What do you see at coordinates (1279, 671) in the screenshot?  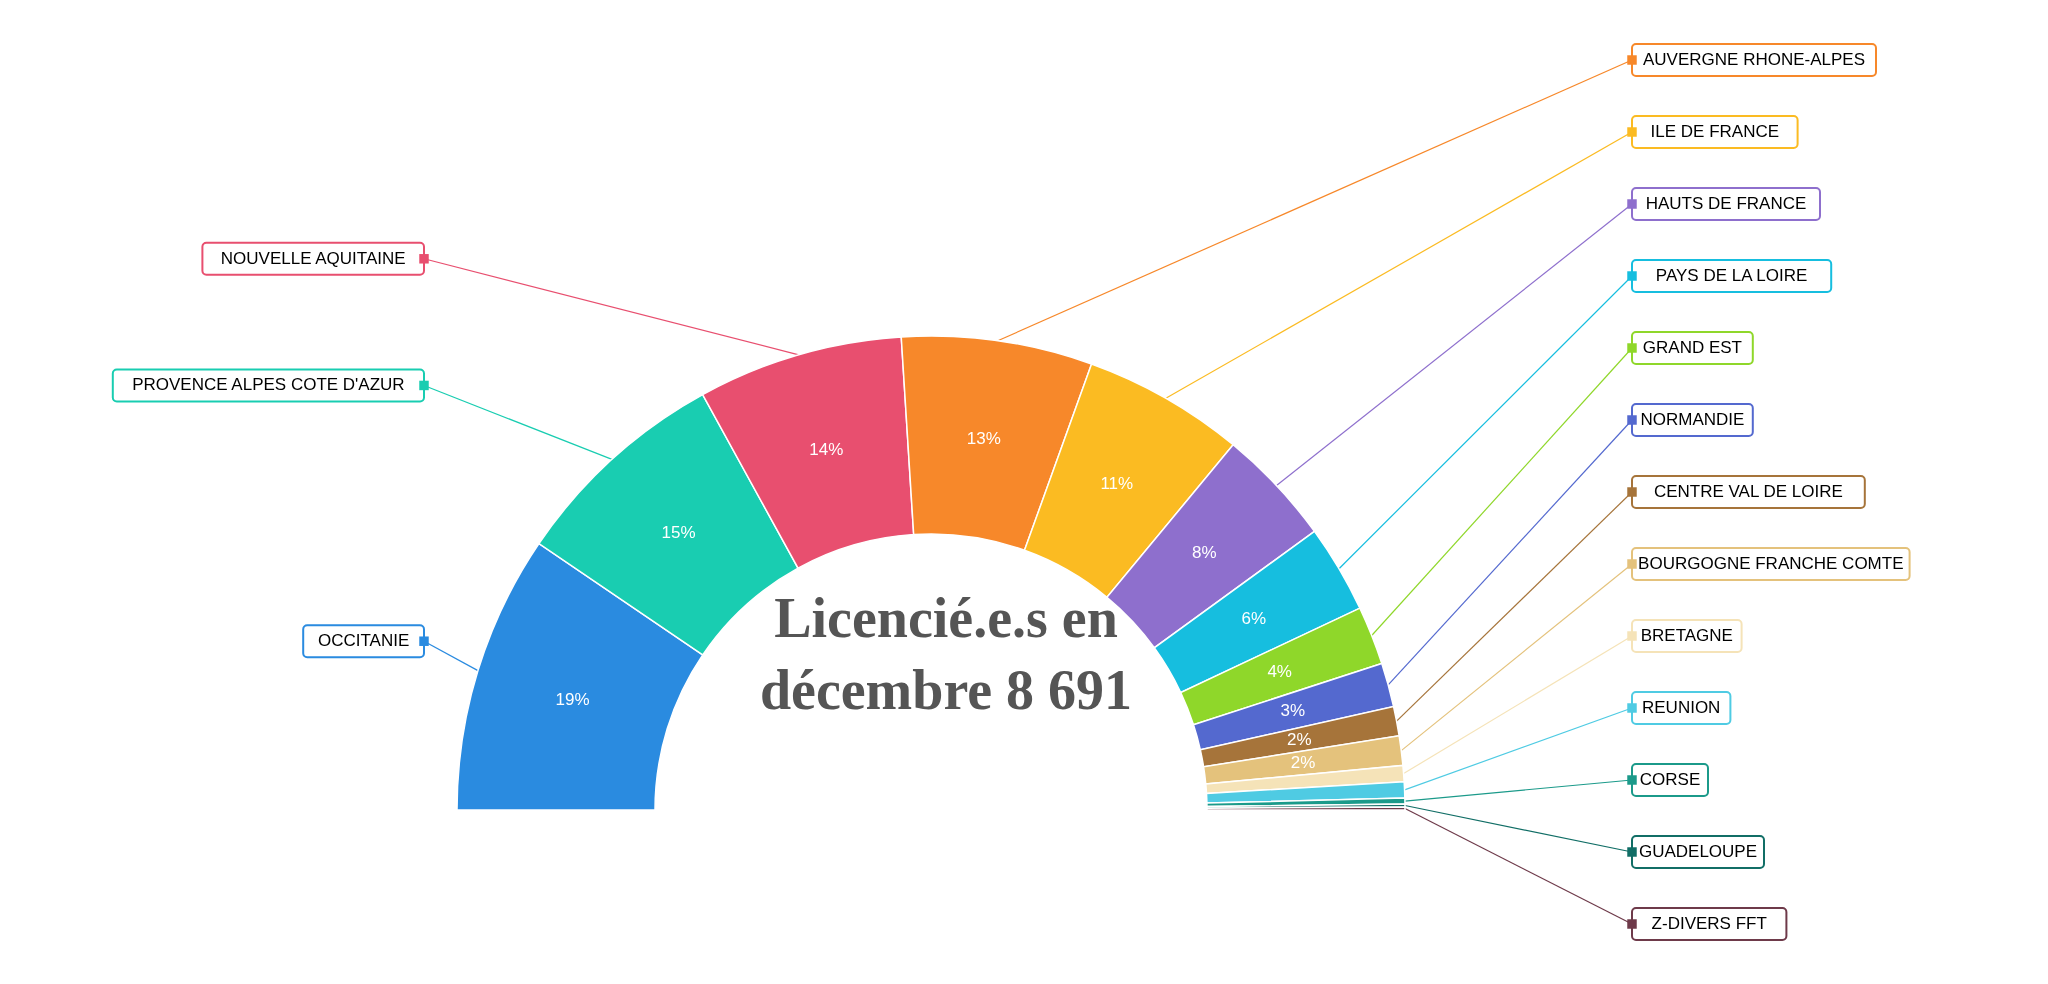 I see `data-label: 4%` at bounding box center [1279, 671].